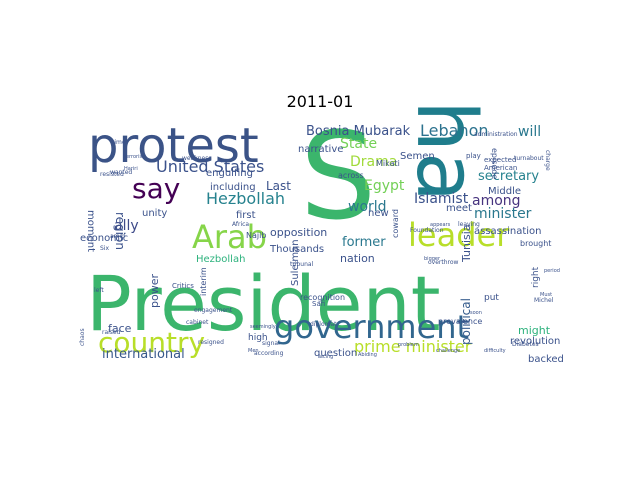 Image resolution: width=640 pixels, height=480 pixels. I want to click on cloud-word: play, so click(473, 156).